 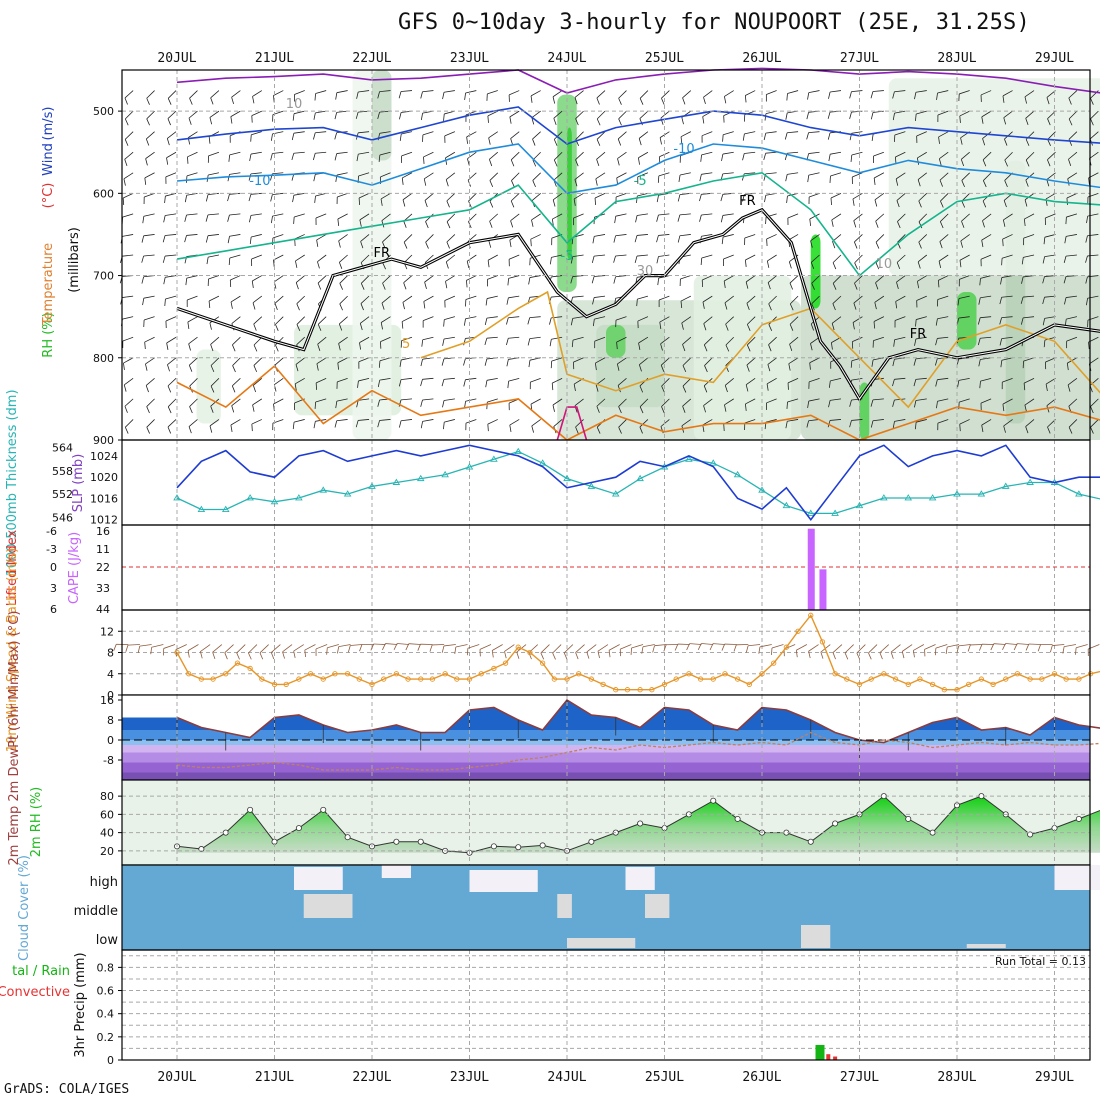 I want to click on temp-axis-label: 2m Temp 2m DewPt (6hr Min/Max) (°C), so click(x=14, y=738).